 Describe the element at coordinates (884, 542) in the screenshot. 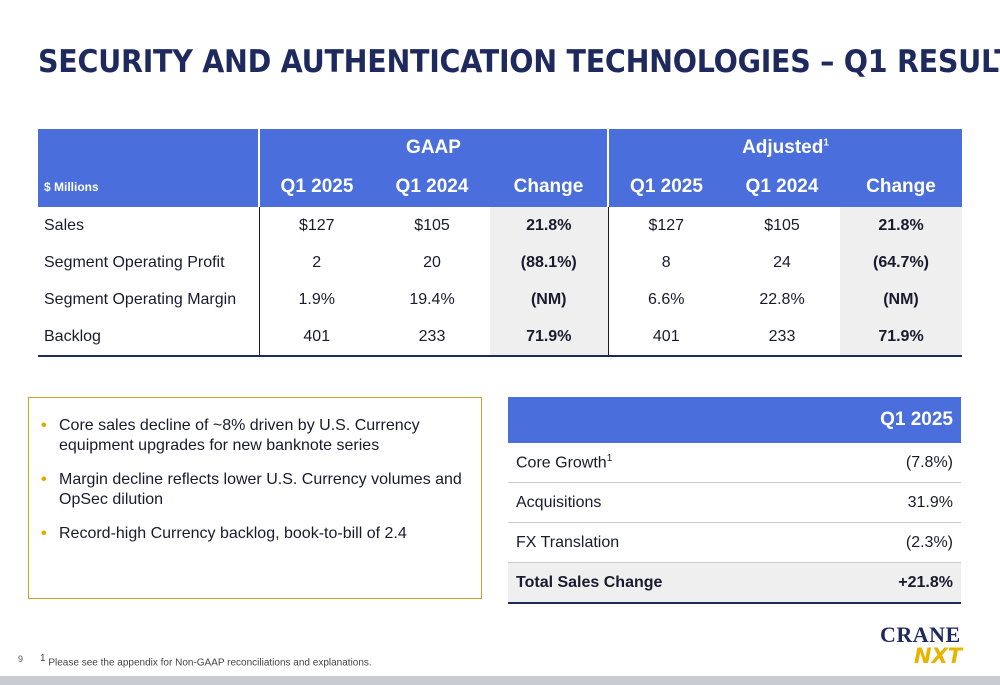

I see `table-cell: (2.3%)` at that location.